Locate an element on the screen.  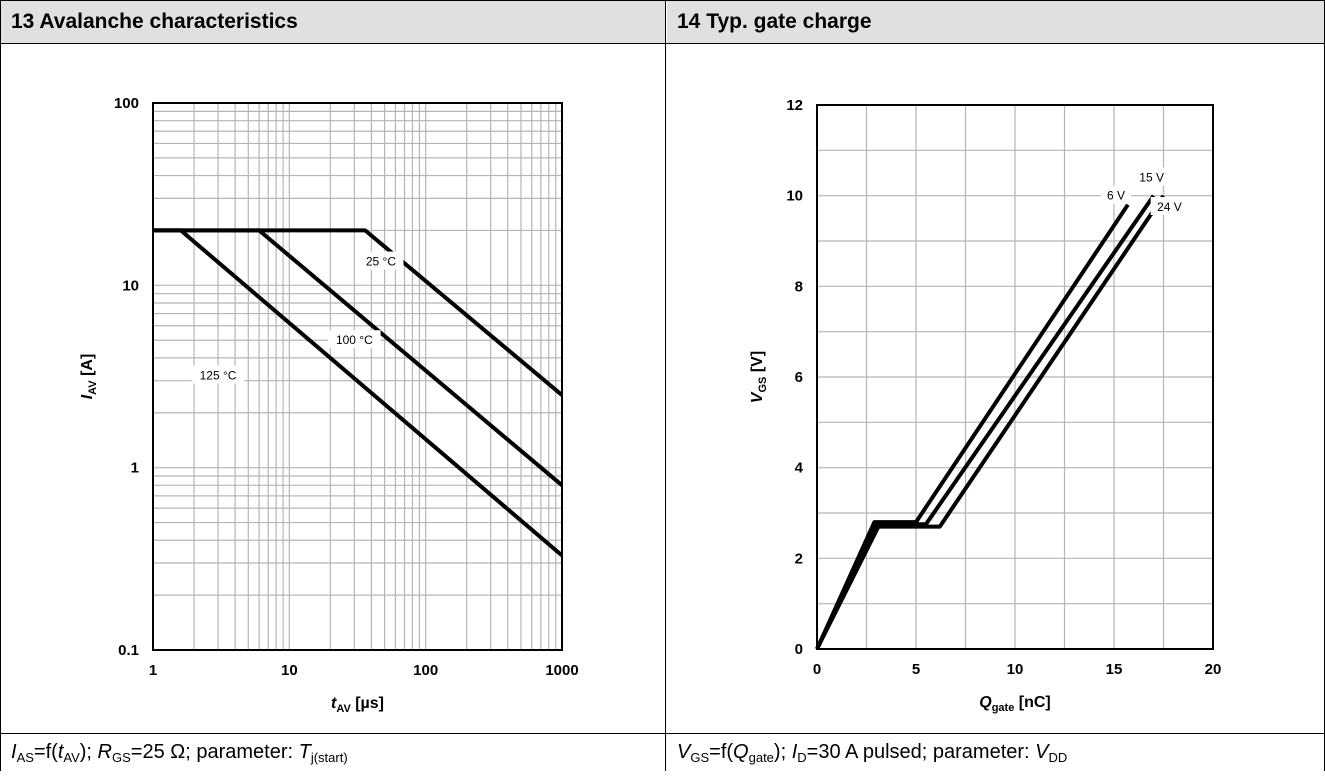
chart13-ytick-label: 0.1 is located at coordinates (128, 650).